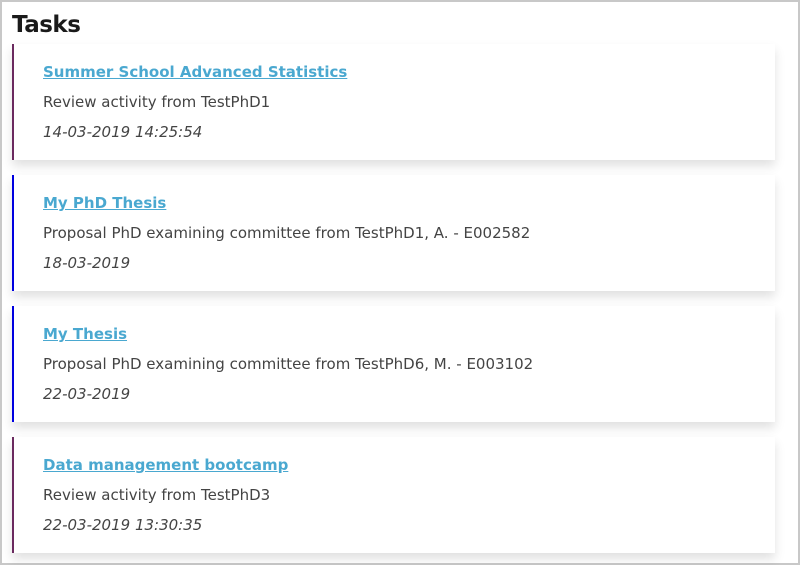 This screenshot has height=565, width=800. What do you see at coordinates (195, 72) in the screenshot?
I see `task-title-link: Summer School Advanced Statistics` at bounding box center [195, 72].